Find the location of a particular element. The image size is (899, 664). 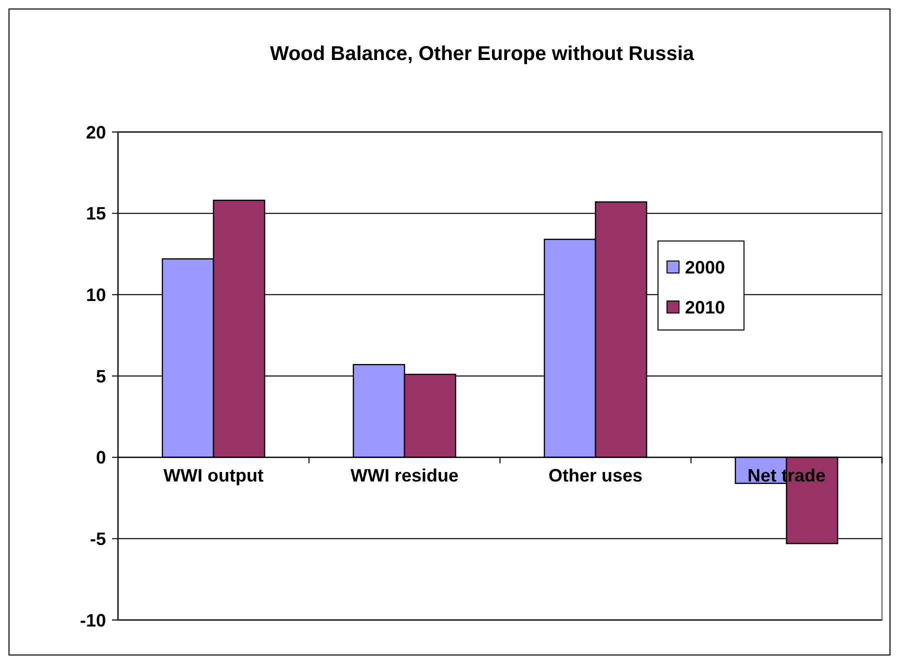

x-tick-label: WWI residue is located at coordinates (404, 475).